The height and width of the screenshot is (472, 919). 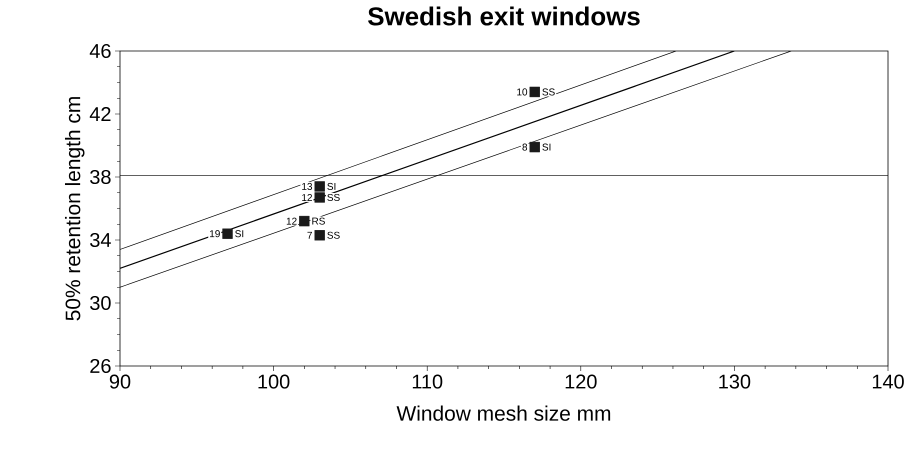 I want to click on y-axis-title: 50% retention length cm, so click(x=74, y=208).